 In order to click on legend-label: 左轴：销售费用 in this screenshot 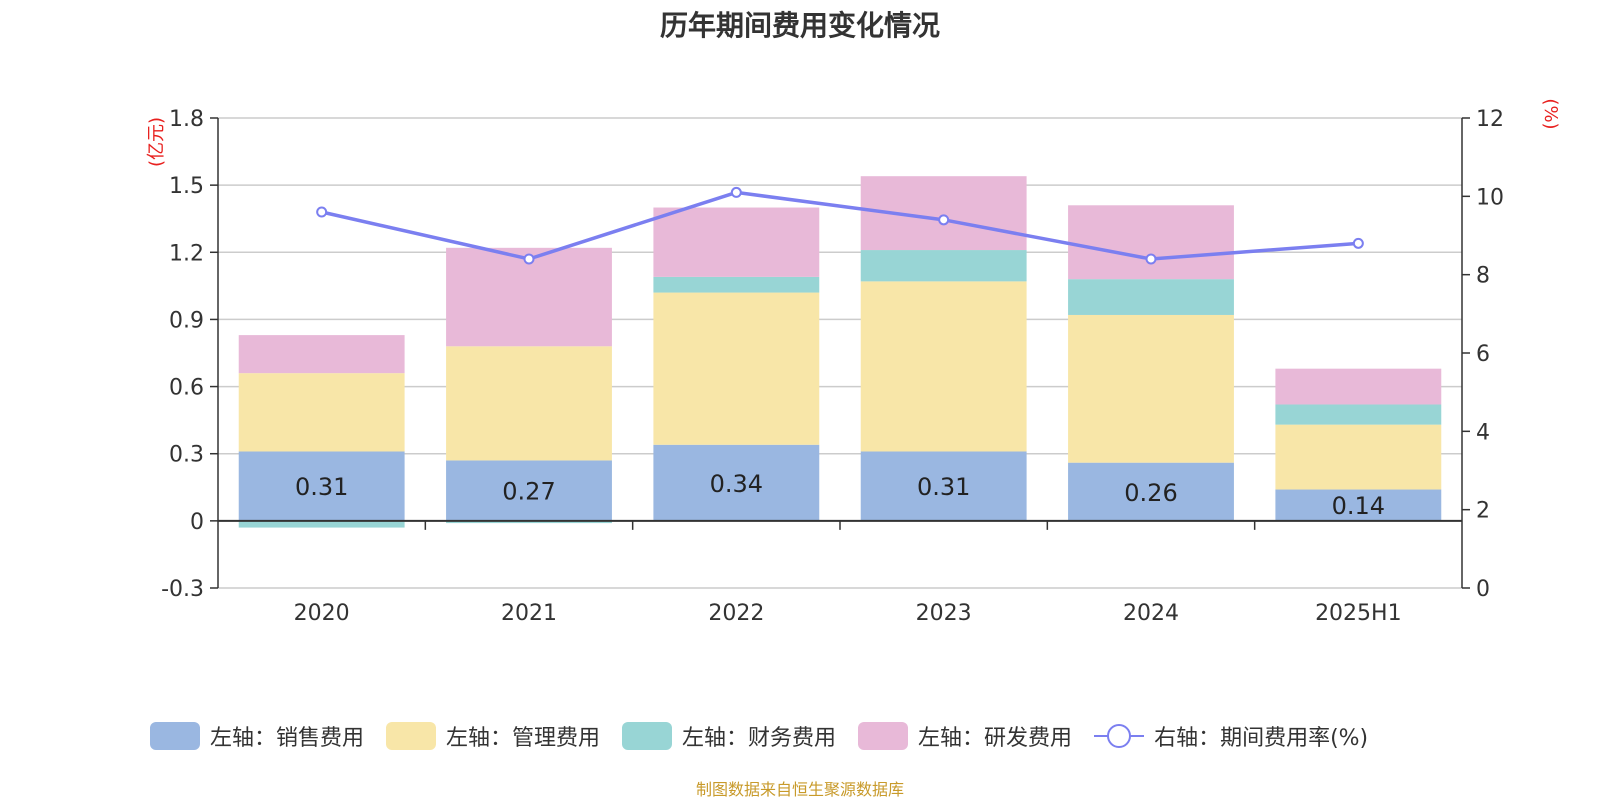, I will do `click(287, 738)`.